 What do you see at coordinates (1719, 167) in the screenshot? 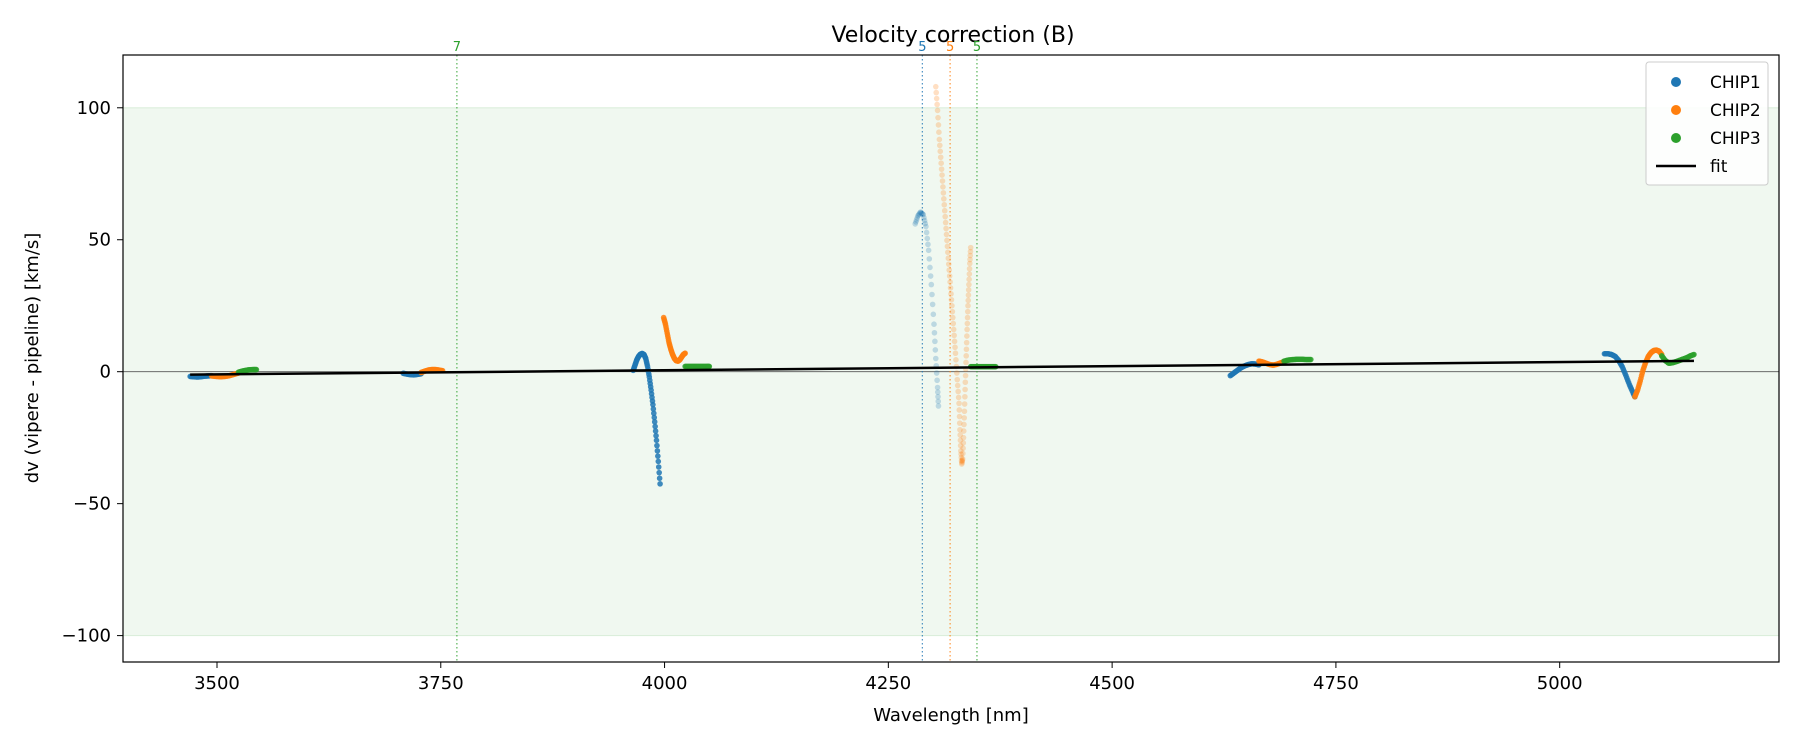
I see `legend-label-fit: fit` at bounding box center [1719, 167].